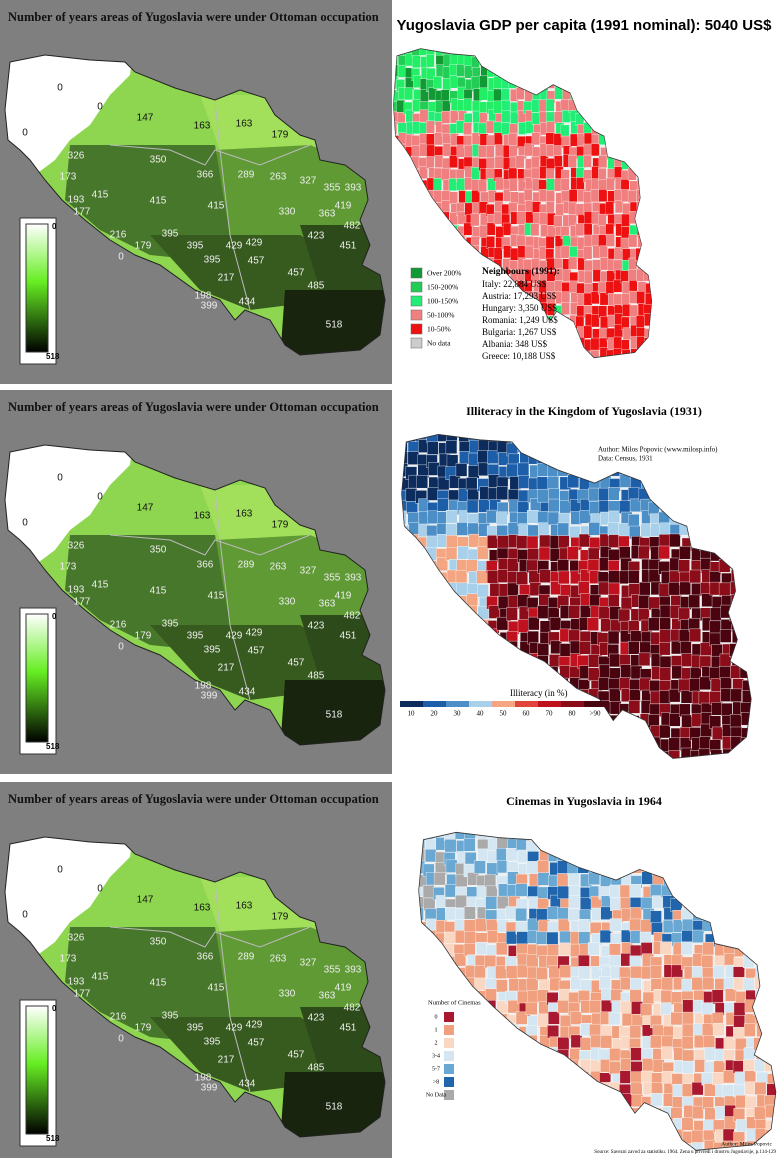  What do you see at coordinates (343, 988) in the screenshot?
I see `region-label: 419` at bounding box center [343, 988].